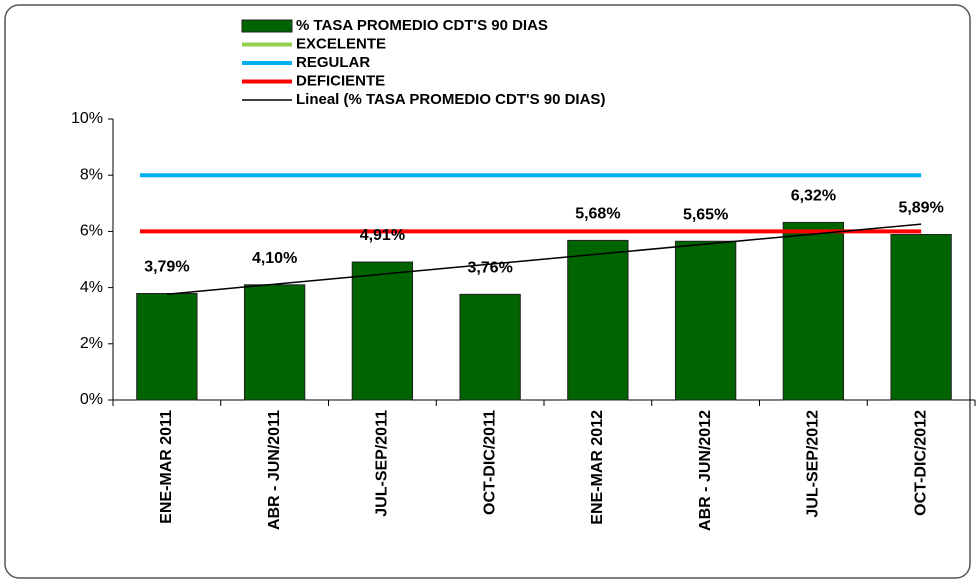 Image resolution: width=977 pixels, height=583 pixels. I want to click on value-label: 5,89%, so click(920, 208).